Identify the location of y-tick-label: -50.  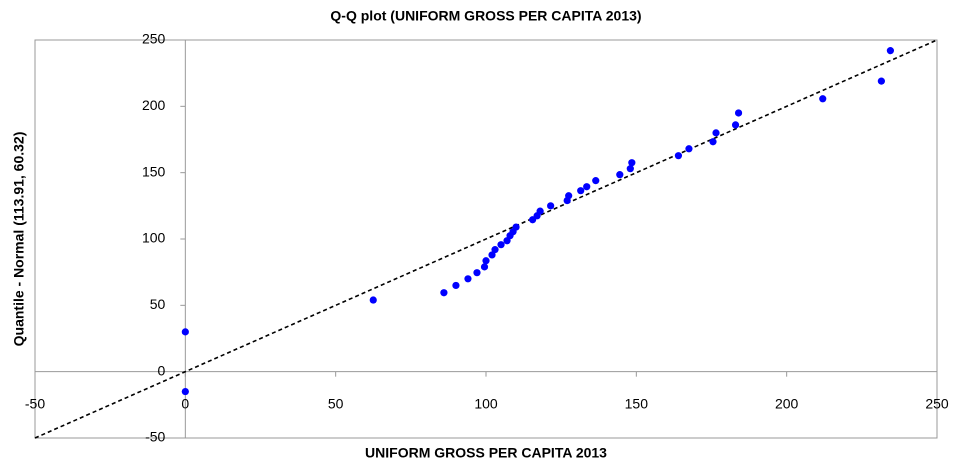
(155, 437).